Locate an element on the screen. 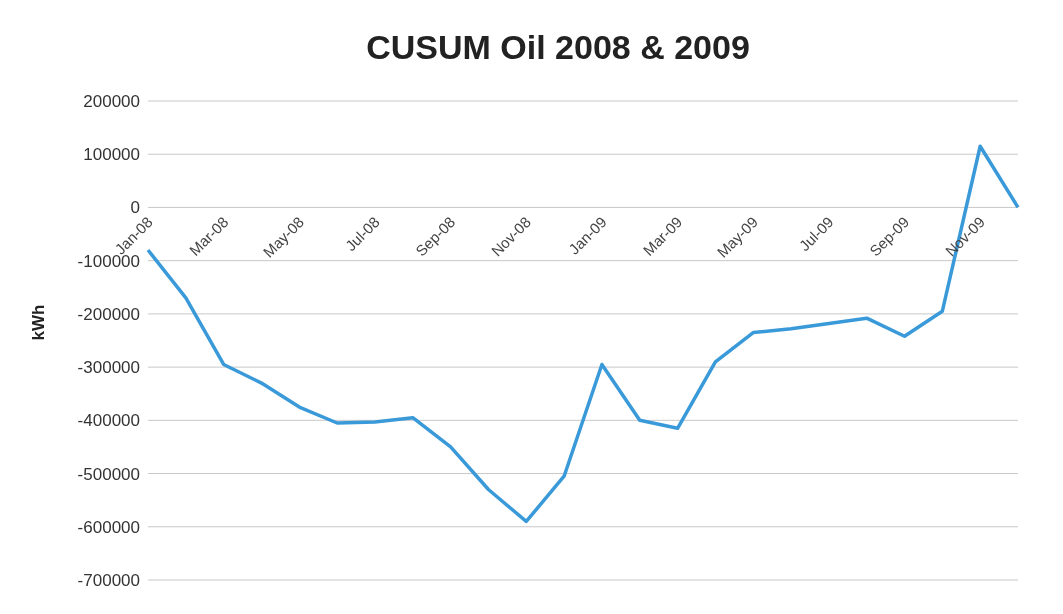 This screenshot has height=614, width=1063. y-tick-label: -400000 is located at coordinates (108, 421).